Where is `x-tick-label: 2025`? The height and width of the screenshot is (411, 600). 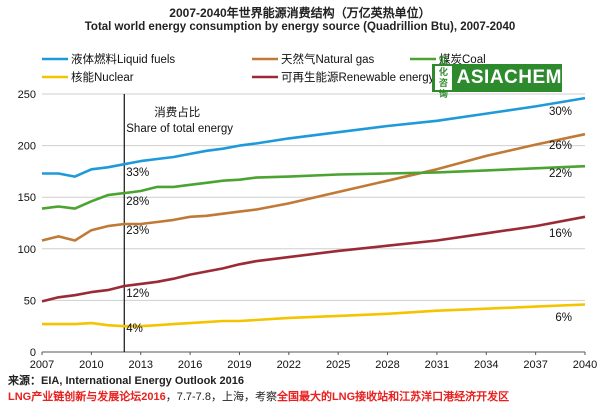
x-tick-label: 2025 is located at coordinates (338, 365).